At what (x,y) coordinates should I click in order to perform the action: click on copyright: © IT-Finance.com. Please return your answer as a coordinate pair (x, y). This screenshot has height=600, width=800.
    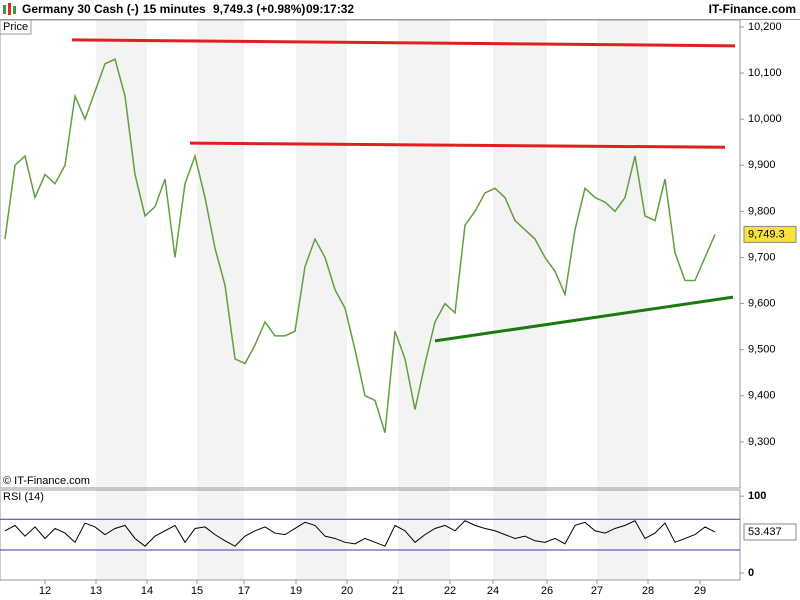
    Looking at the image, I should click on (46, 481).